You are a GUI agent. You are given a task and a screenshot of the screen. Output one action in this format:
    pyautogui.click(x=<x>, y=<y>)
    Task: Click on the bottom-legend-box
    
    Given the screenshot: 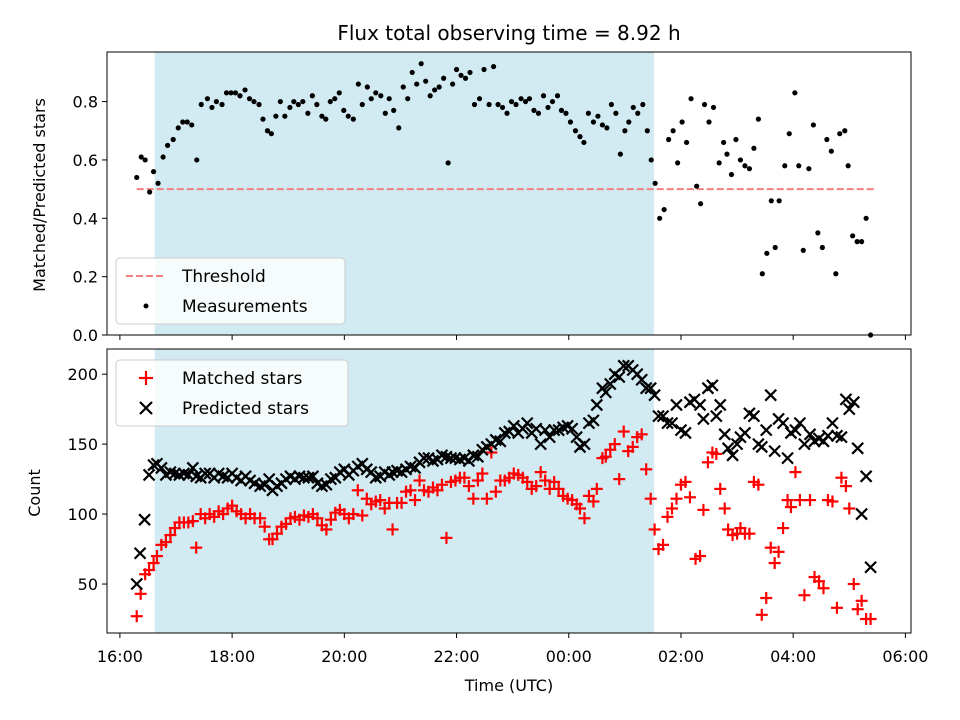 What is the action you would take?
    pyautogui.click(x=232, y=393)
    